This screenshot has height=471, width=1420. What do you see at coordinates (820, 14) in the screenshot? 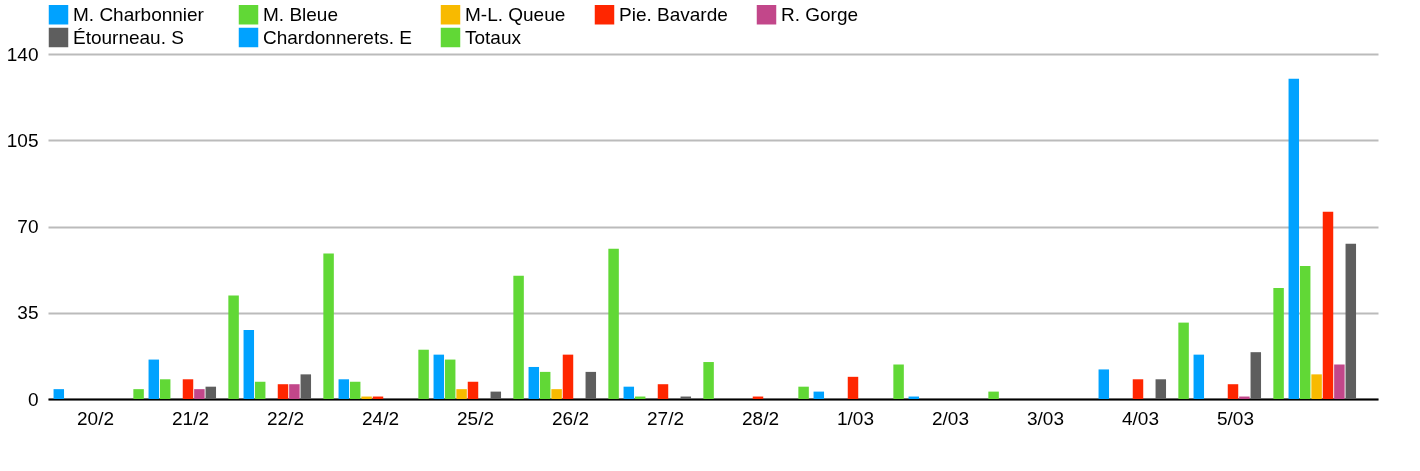
I see `legend-label: R. Gorge` at bounding box center [820, 14].